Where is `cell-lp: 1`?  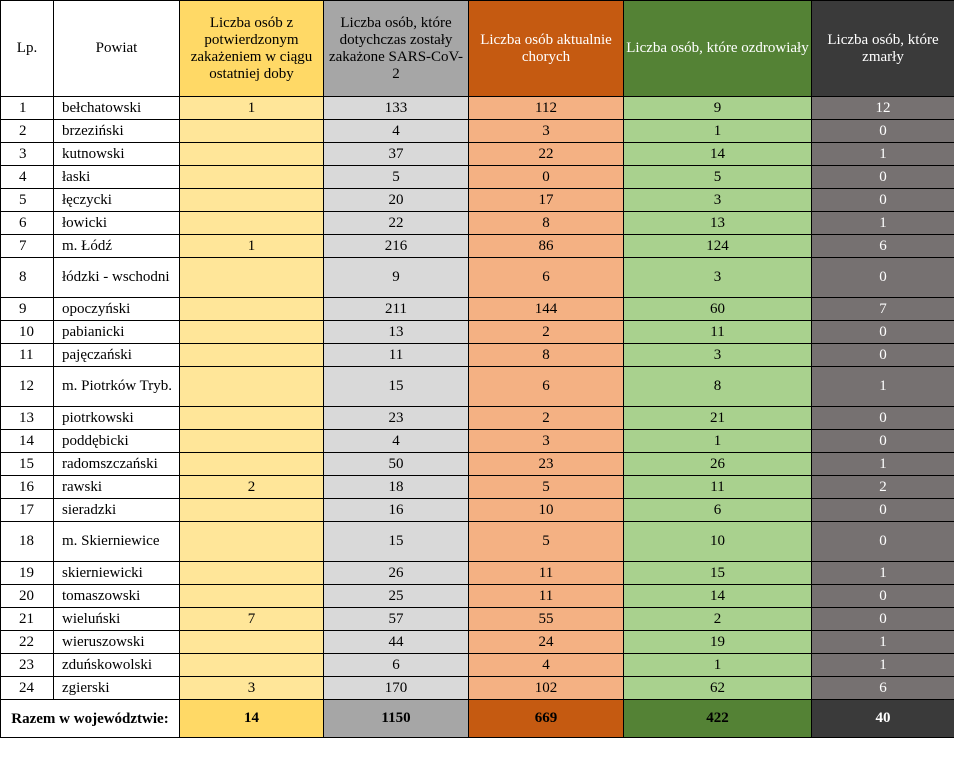
cell-lp: 1 is located at coordinates (27, 108).